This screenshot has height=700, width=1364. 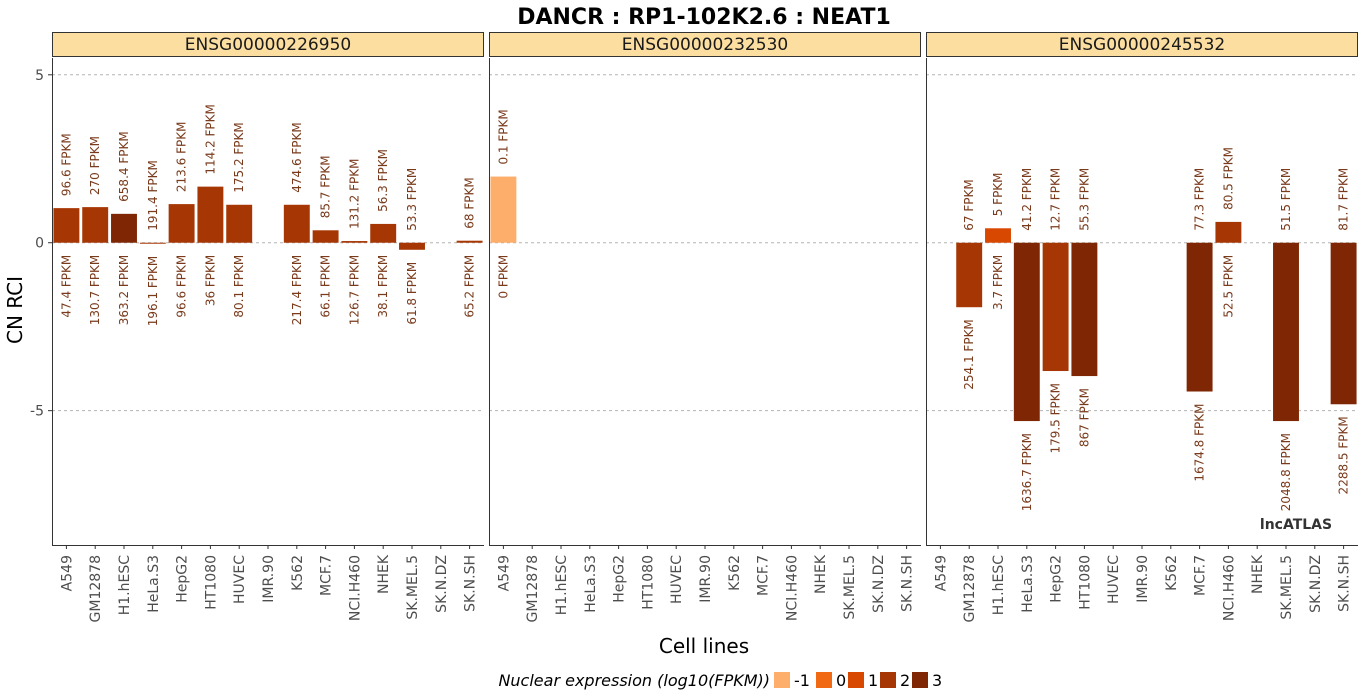 What do you see at coordinates (1084, 417) in the screenshot?
I see `fpkm-label-nuclear: 867 FPKM` at bounding box center [1084, 417].